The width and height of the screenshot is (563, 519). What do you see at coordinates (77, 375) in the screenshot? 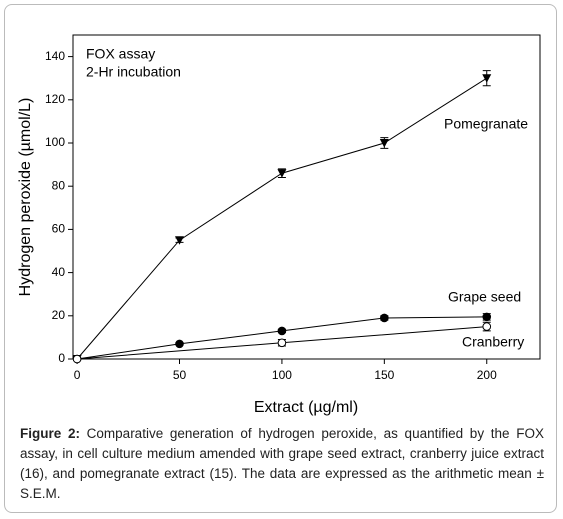
I see `x-tick-label: 0` at bounding box center [77, 375].